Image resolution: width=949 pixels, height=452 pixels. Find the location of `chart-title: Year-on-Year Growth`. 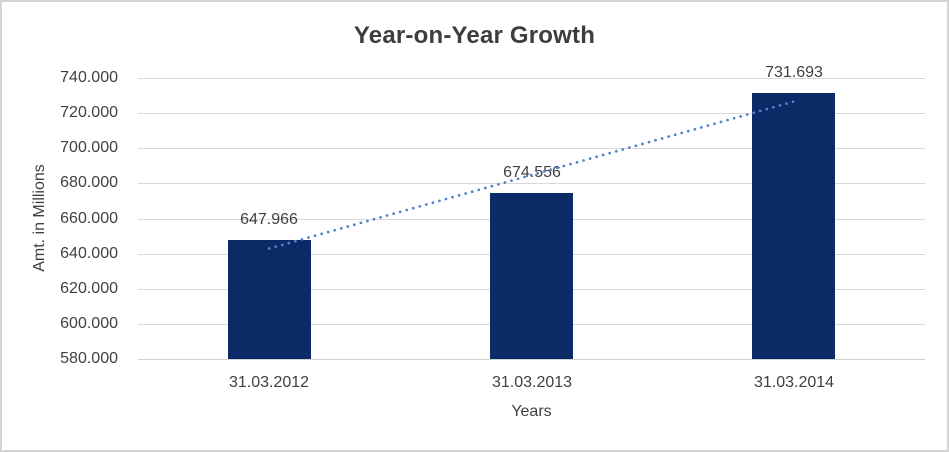

chart-title: Year-on-Year Growth is located at coordinates (474, 35).